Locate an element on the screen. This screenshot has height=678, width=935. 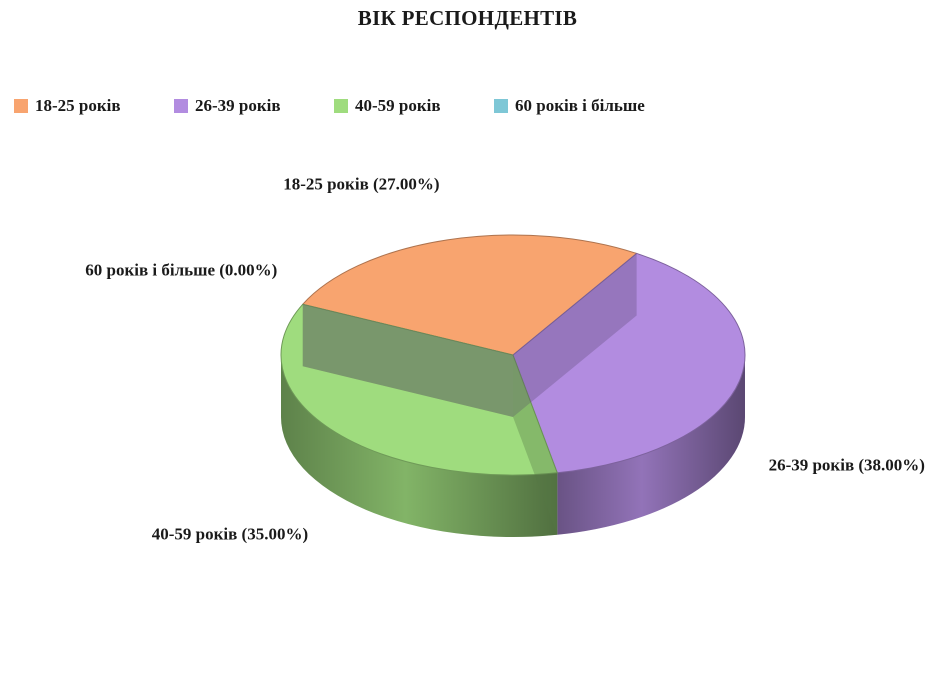
legend-item-60-plus: 60 років і більше is located at coordinates (584, 106).